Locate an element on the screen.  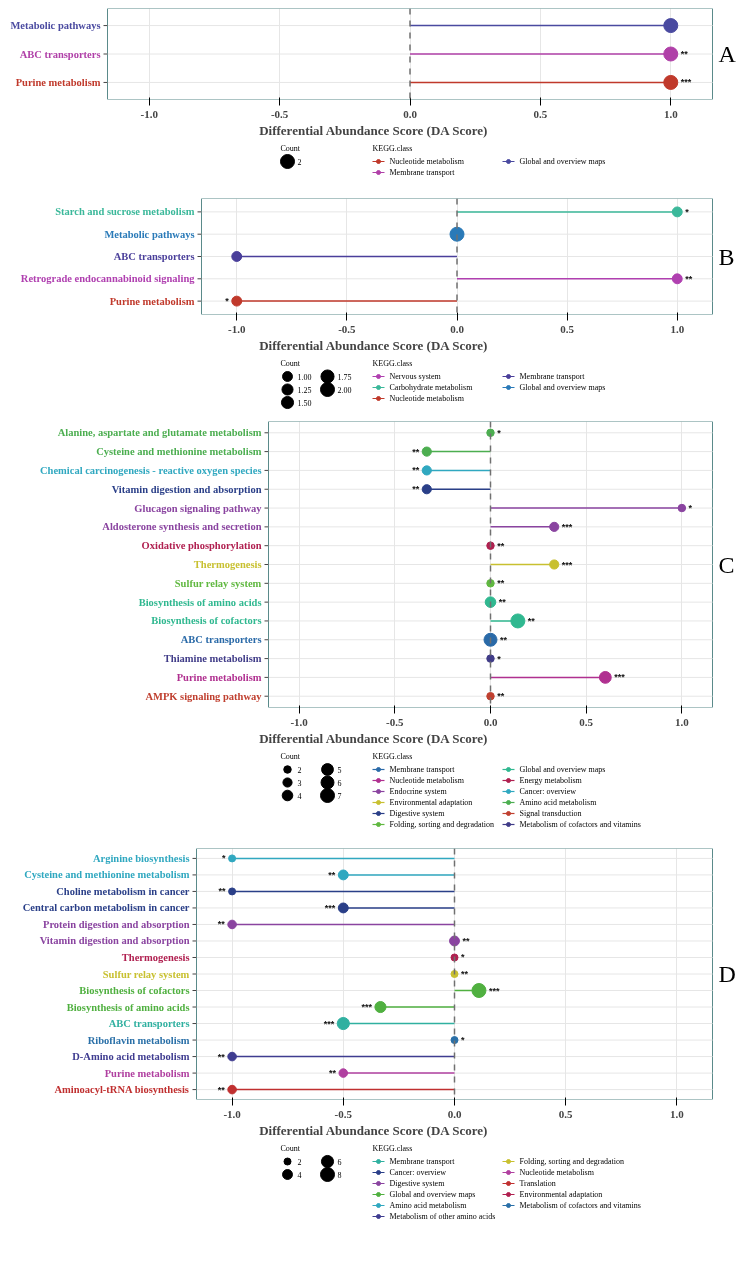
y-tick-label: Starch and sucrose metabolism is located at coordinates (125, 212).